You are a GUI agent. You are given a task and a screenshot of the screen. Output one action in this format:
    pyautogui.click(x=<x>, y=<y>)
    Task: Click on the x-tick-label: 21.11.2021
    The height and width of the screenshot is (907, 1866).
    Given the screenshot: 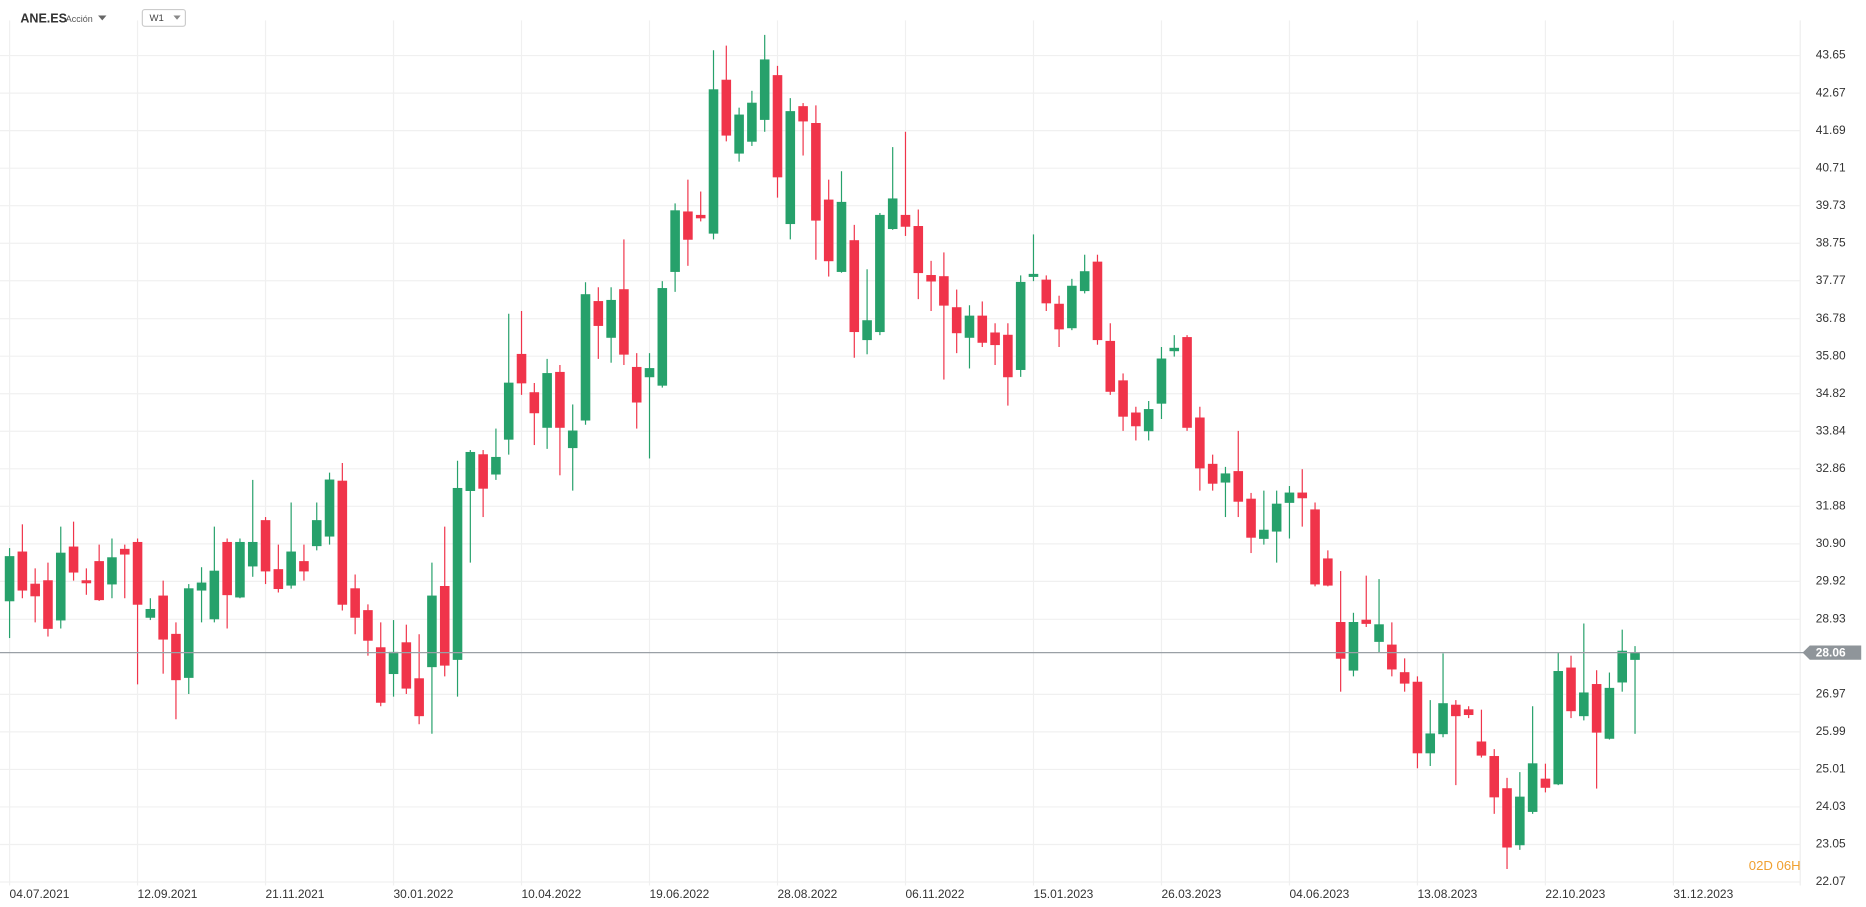 What is the action you would take?
    pyautogui.click(x=295, y=894)
    